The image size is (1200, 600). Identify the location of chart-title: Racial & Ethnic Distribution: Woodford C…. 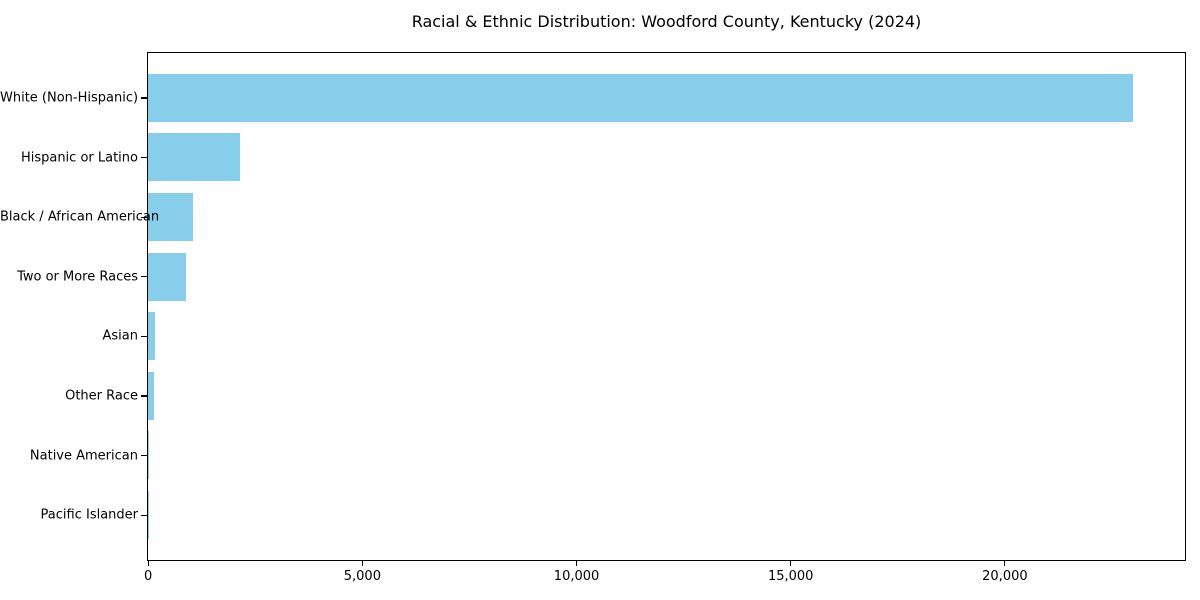
(666, 21).